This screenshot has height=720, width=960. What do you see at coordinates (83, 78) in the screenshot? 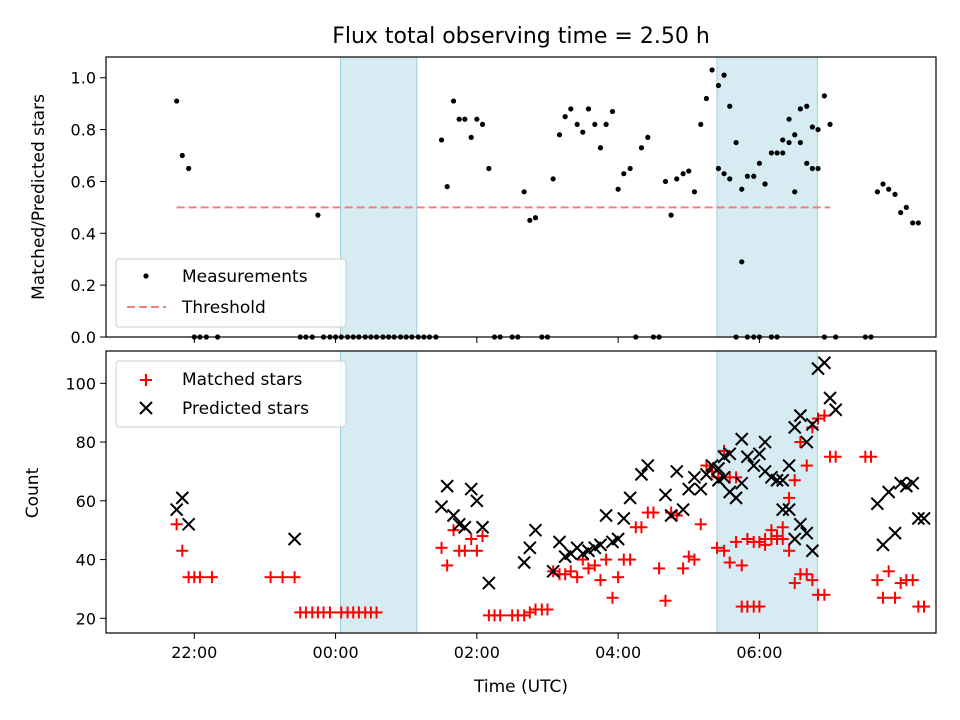
I see `y-tick-label: 1.0` at bounding box center [83, 78].